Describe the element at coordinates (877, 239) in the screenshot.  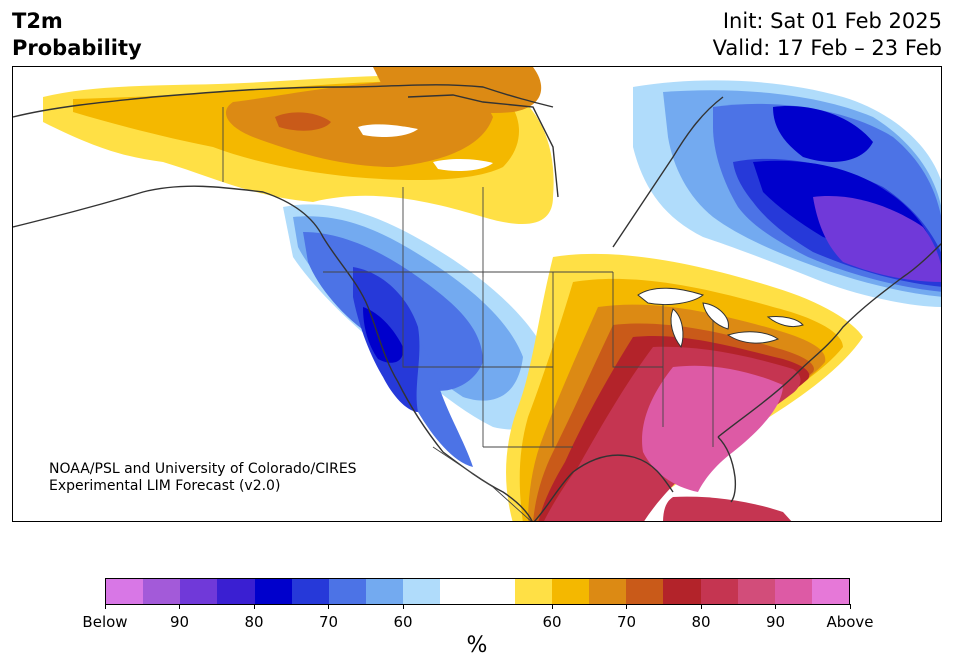
I see `east-purple` at that location.